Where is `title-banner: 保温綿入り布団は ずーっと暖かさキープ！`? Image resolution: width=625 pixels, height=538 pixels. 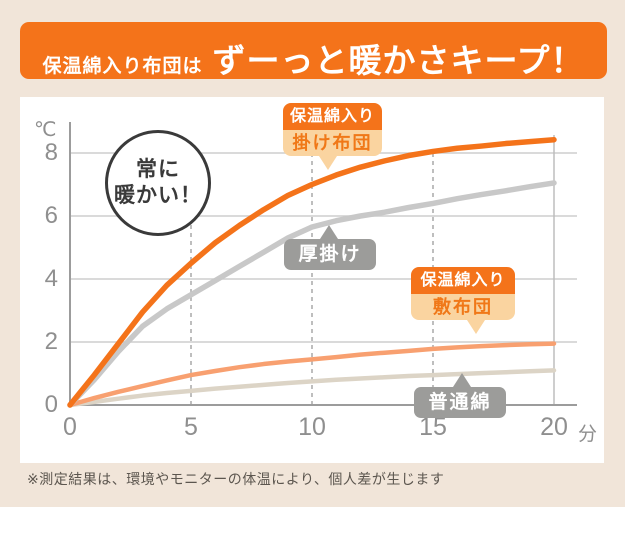 title-banner: 保温綿入り布団は ずーっと暖かさキープ！ is located at coordinates (313, 51).